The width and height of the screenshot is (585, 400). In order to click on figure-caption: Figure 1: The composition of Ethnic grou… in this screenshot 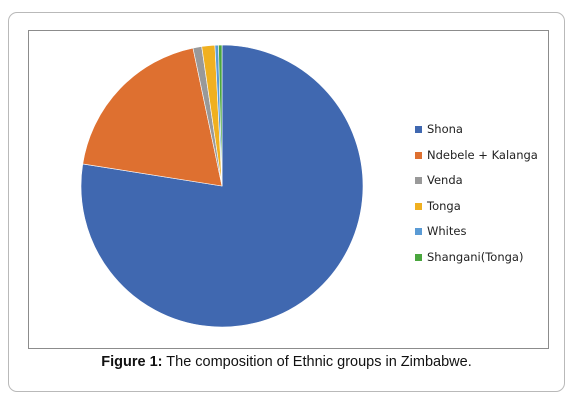, I will do `click(286, 362)`.